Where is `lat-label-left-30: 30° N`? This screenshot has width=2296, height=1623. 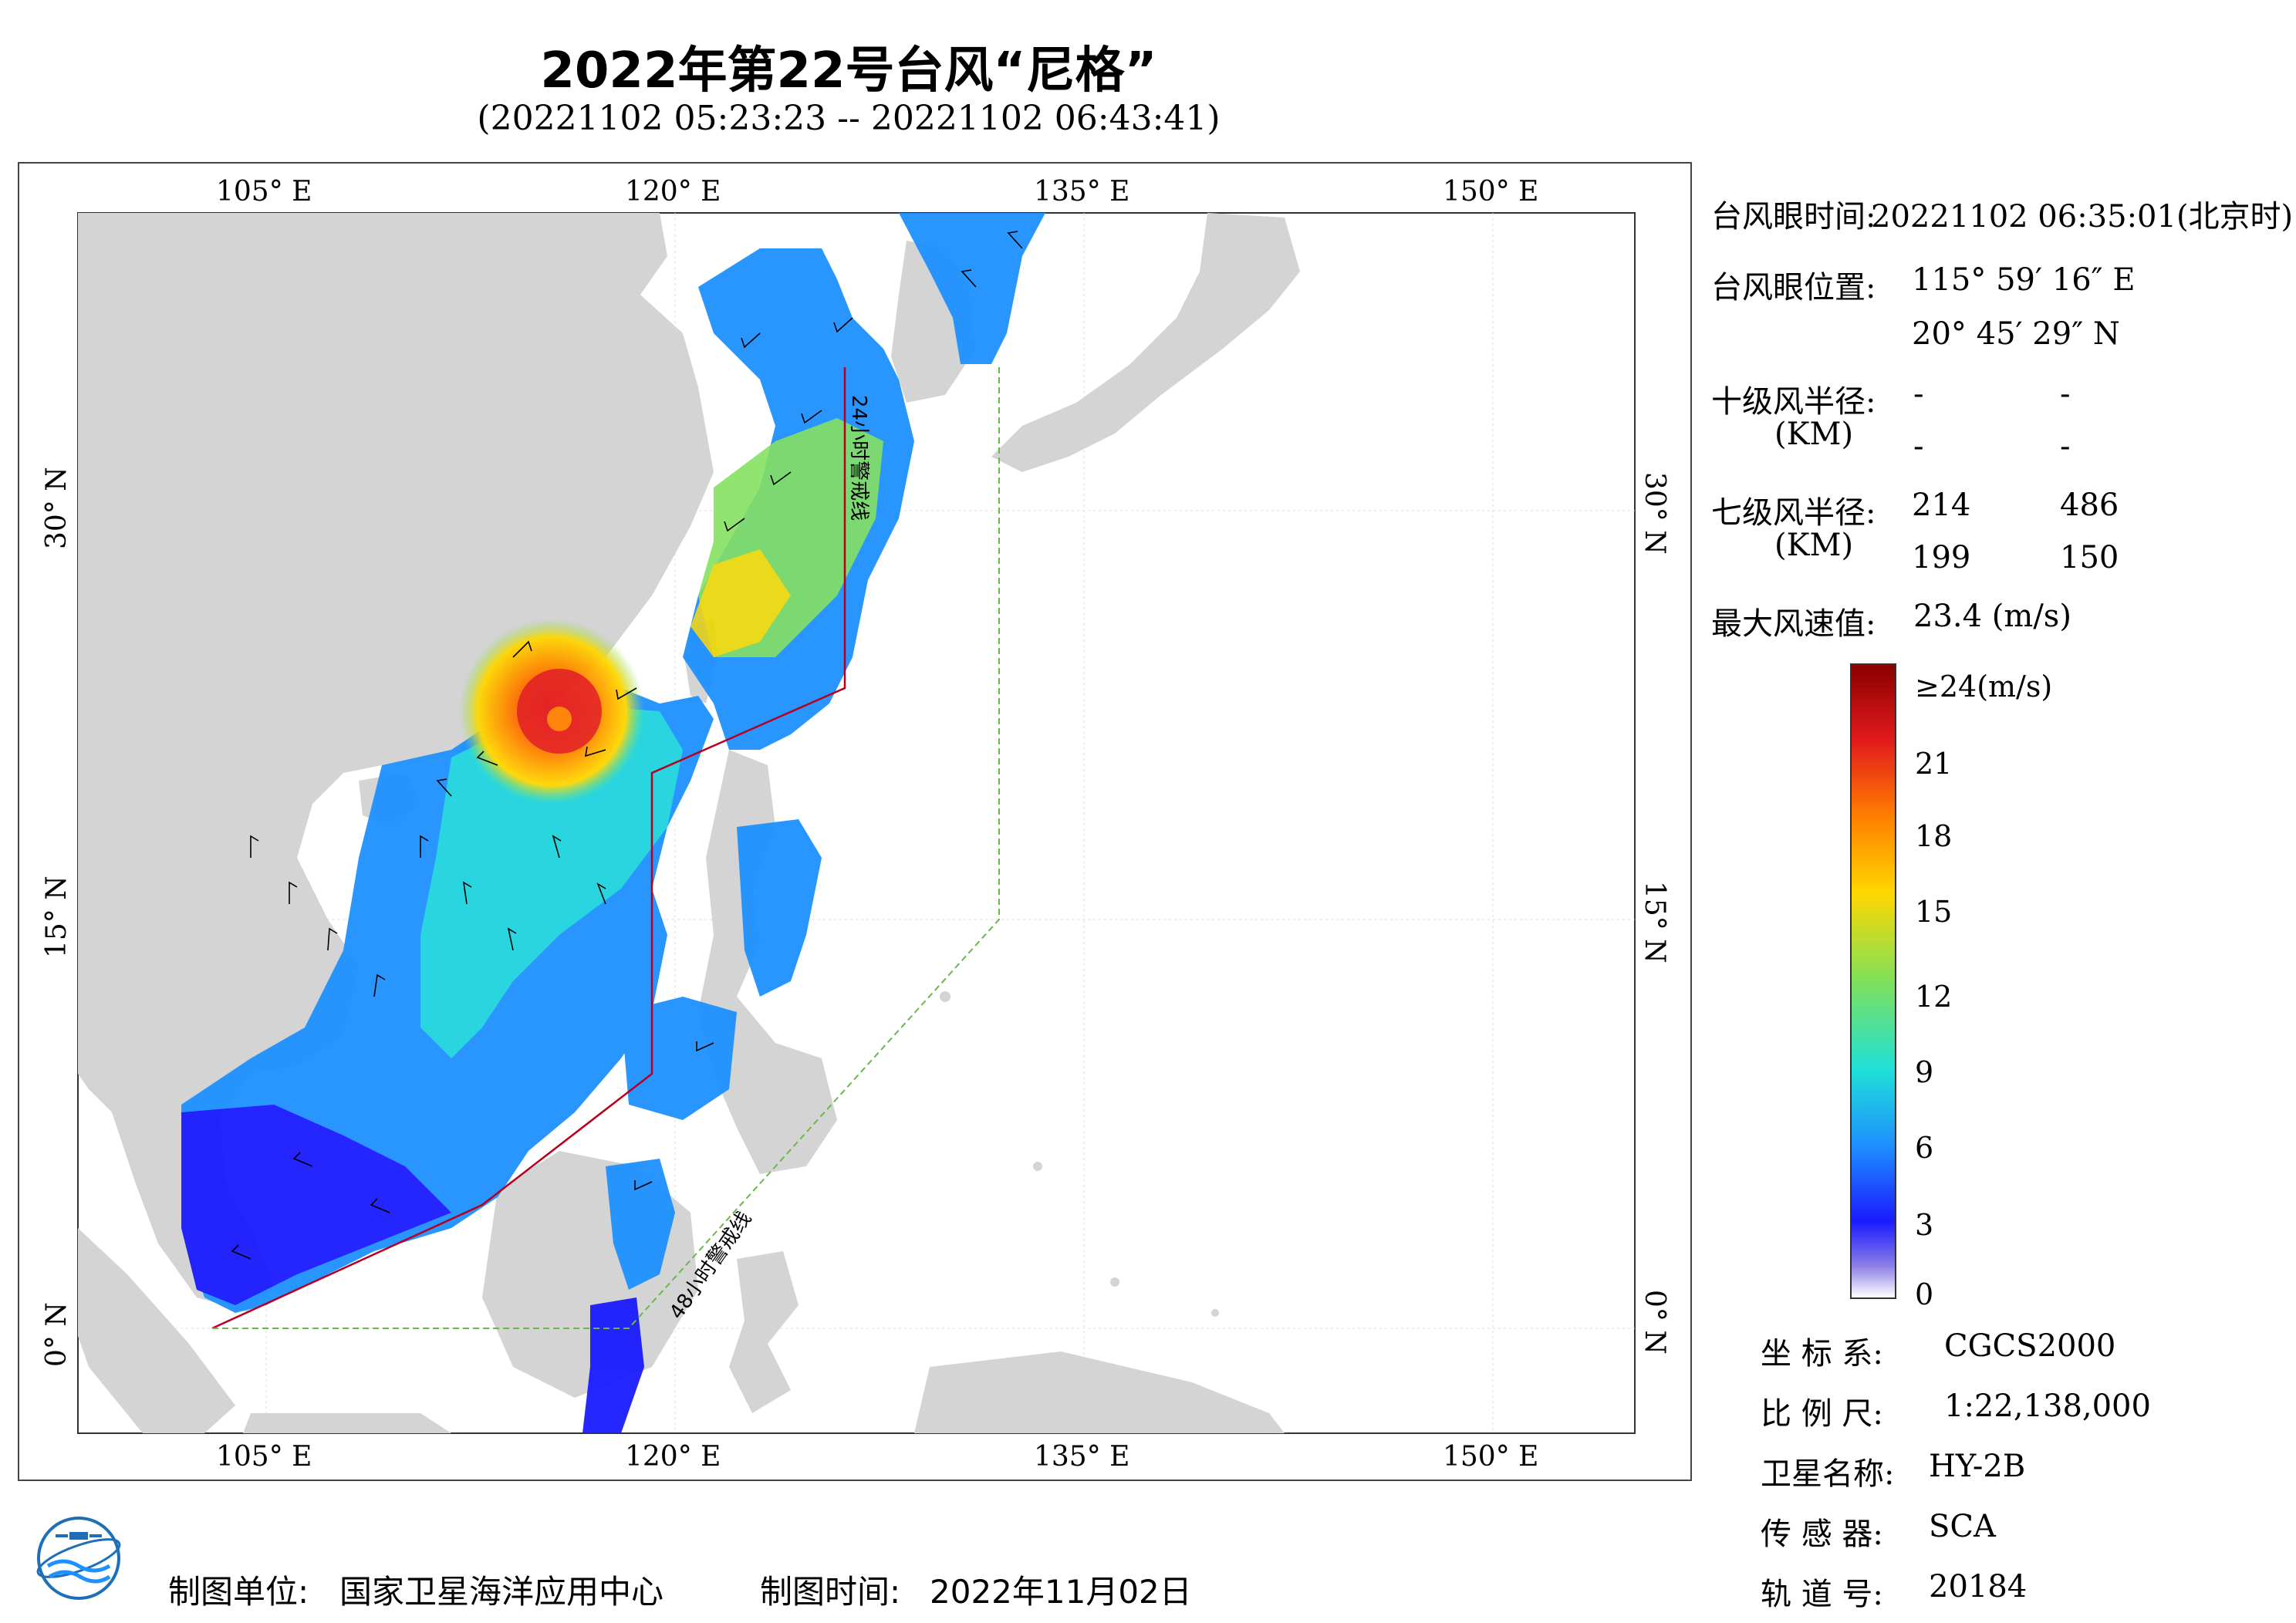 lat-label-left-30: 30° N is located at coordinates (57, 508).